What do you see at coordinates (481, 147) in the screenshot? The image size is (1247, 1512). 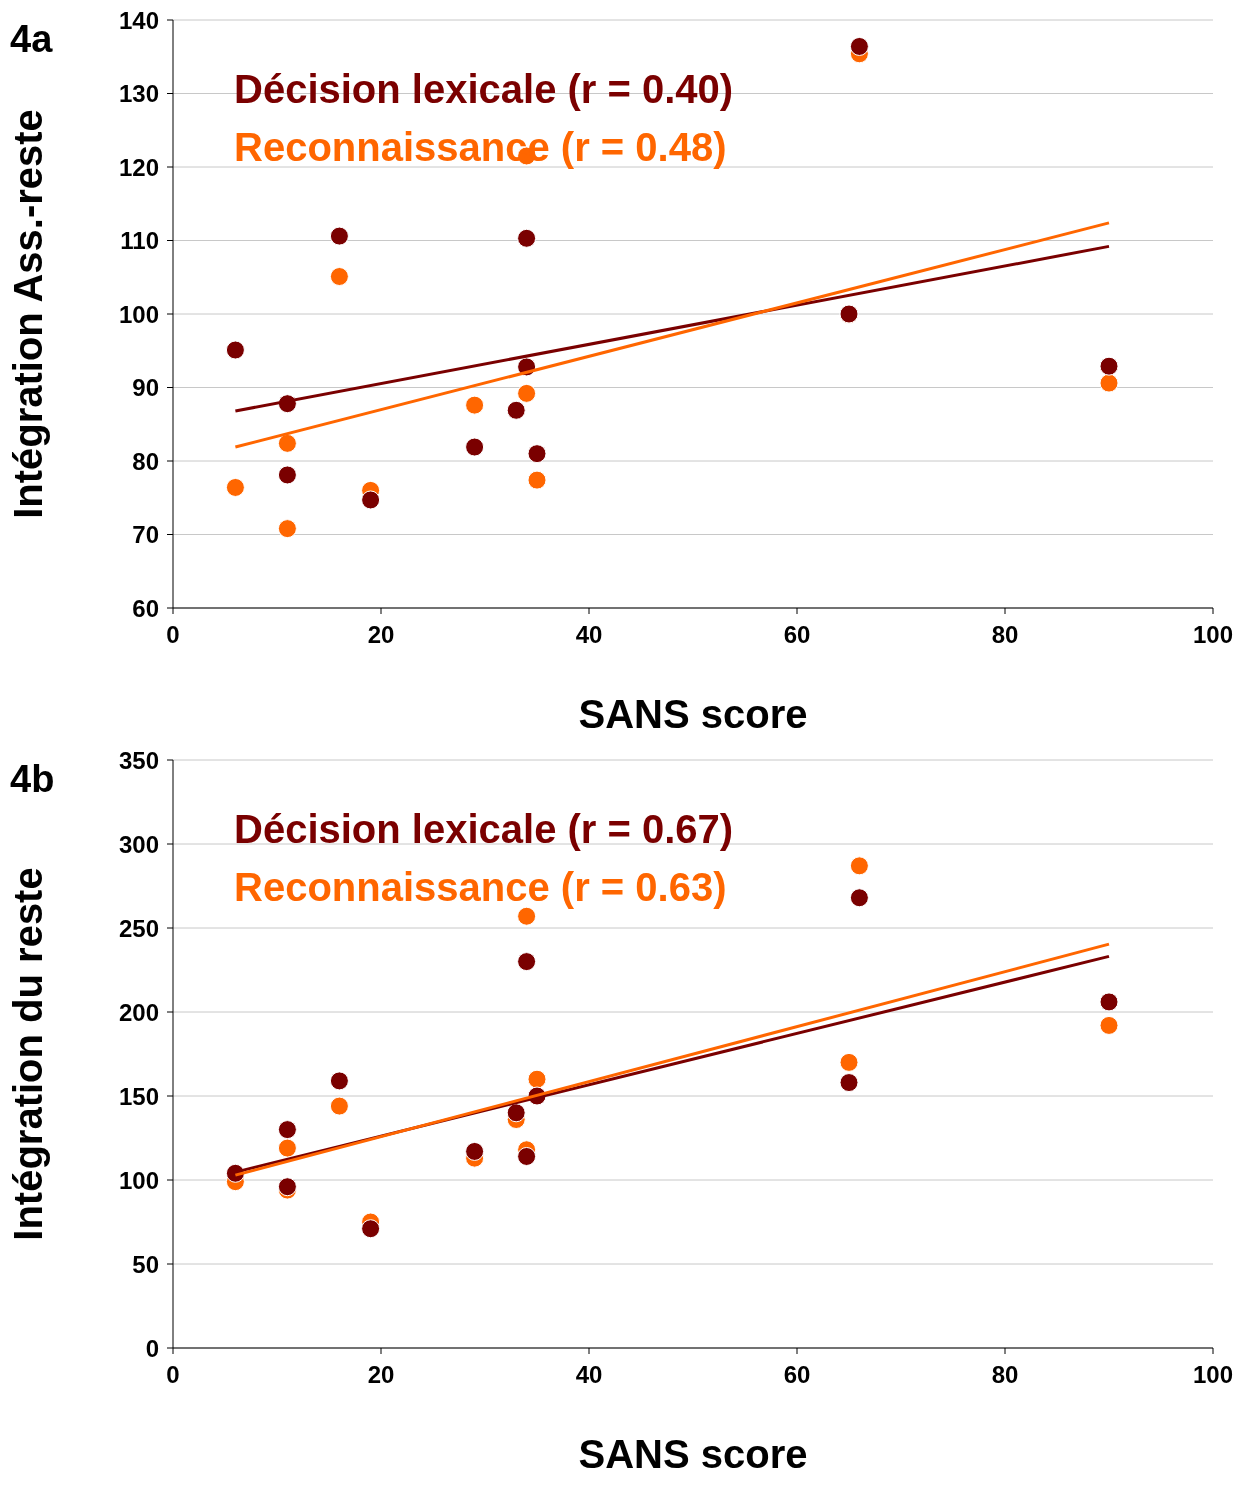 I see `series-label: Reconnaissance (r = 0.48)` at bounding box center [481, 147].